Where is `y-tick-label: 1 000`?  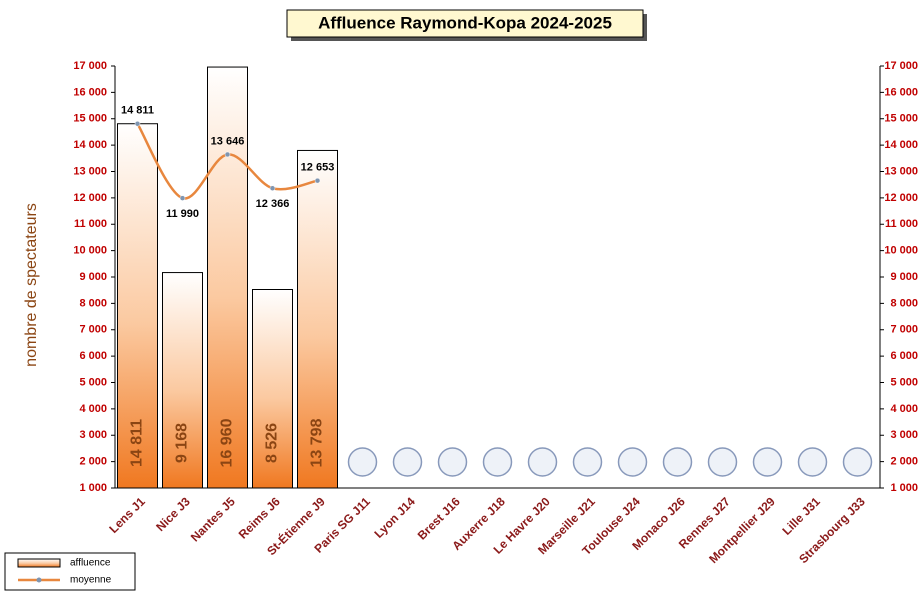
y-tick-label: 1 000 is located at coordinates (93, 488).